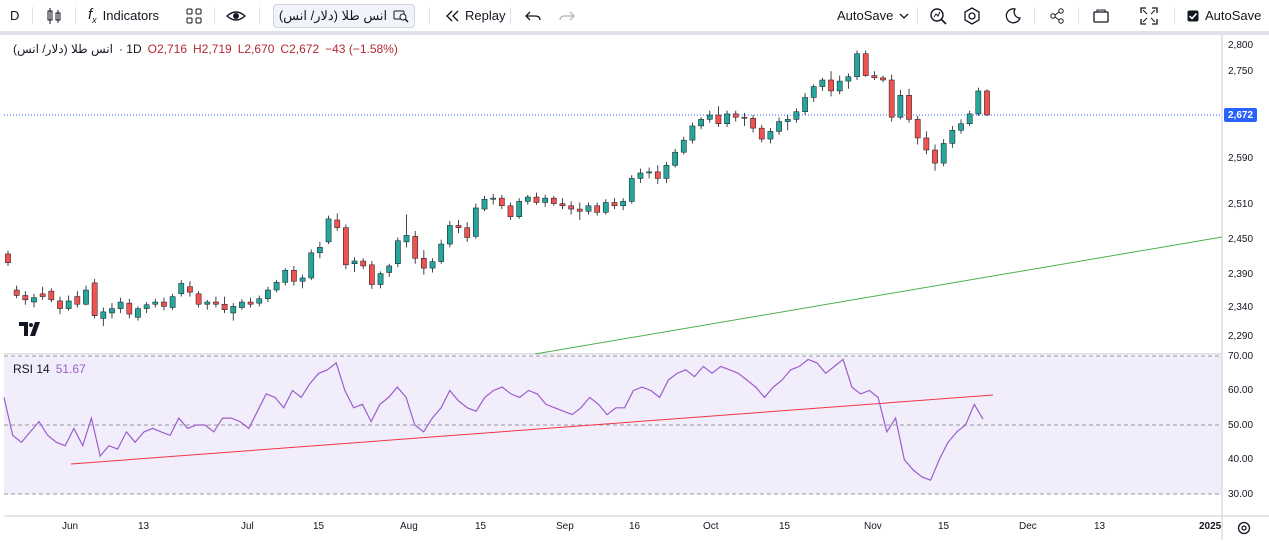 Image resolution: width=1269 pixels, height=541 pixels. What do you see at coordinates (236, 15) in the screenshot?
I see `visibility-button` at bounding box center [236, 15].